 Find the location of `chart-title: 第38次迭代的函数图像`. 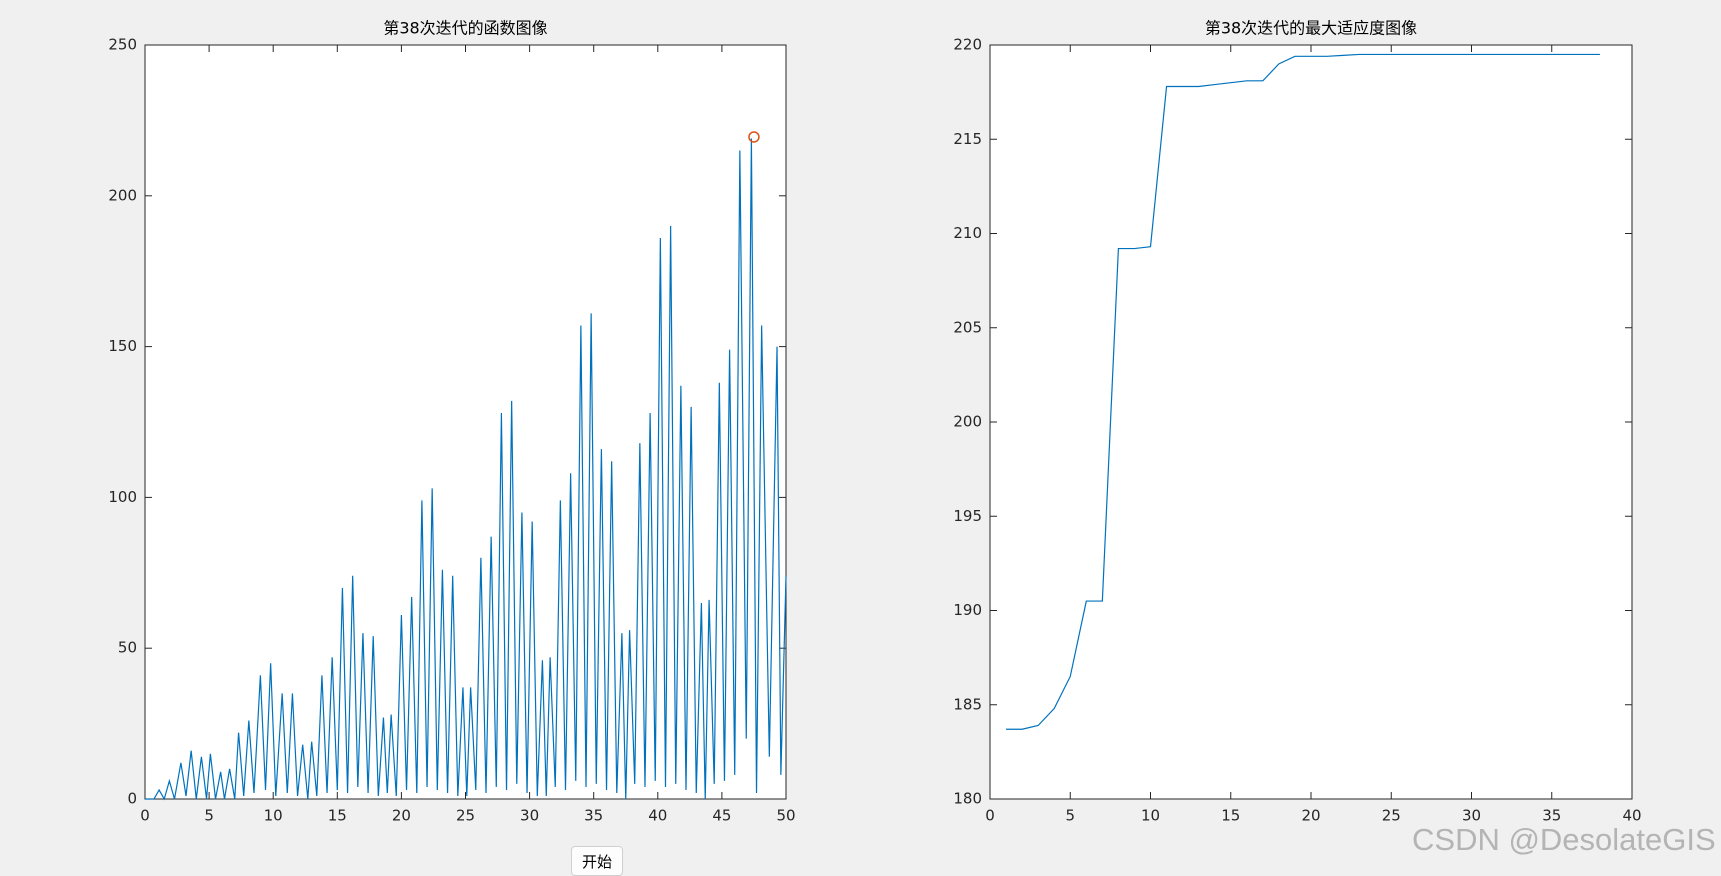

chart-title: 第38次迭代的函数图像 is located at coordinates (465, 28).